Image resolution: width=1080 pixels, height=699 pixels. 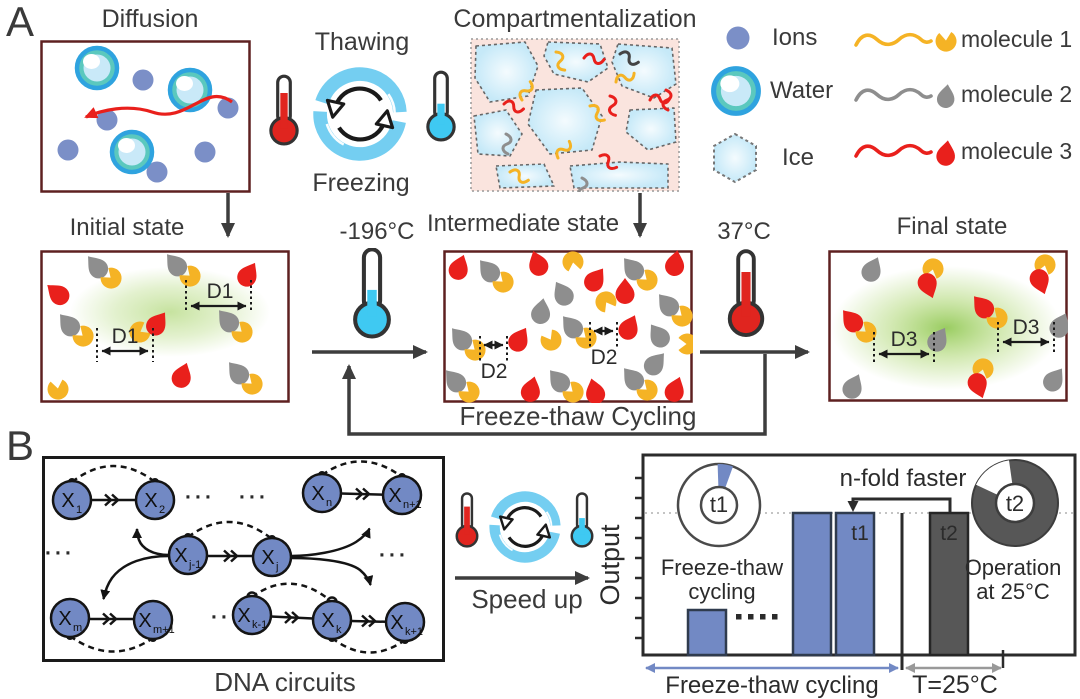 I want to click on svg-text: m+1, so click(x=164, y=630).